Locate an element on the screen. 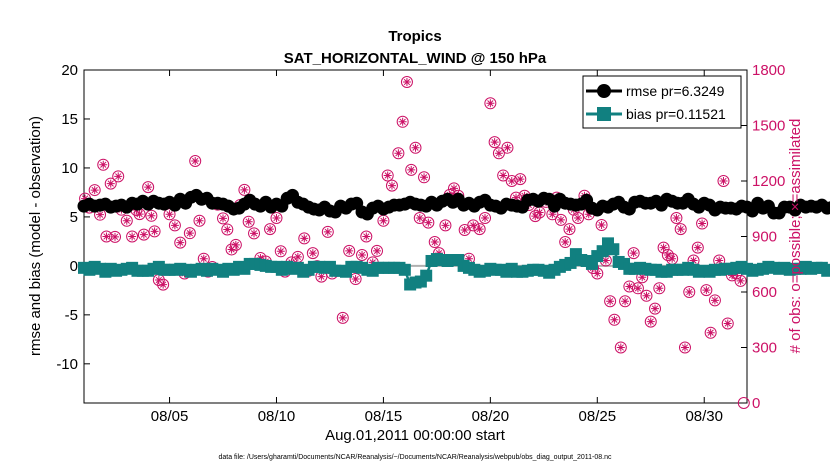 The image size is (830, 470). y-left-tick-label: 0 is located at coordinates (74, 266).